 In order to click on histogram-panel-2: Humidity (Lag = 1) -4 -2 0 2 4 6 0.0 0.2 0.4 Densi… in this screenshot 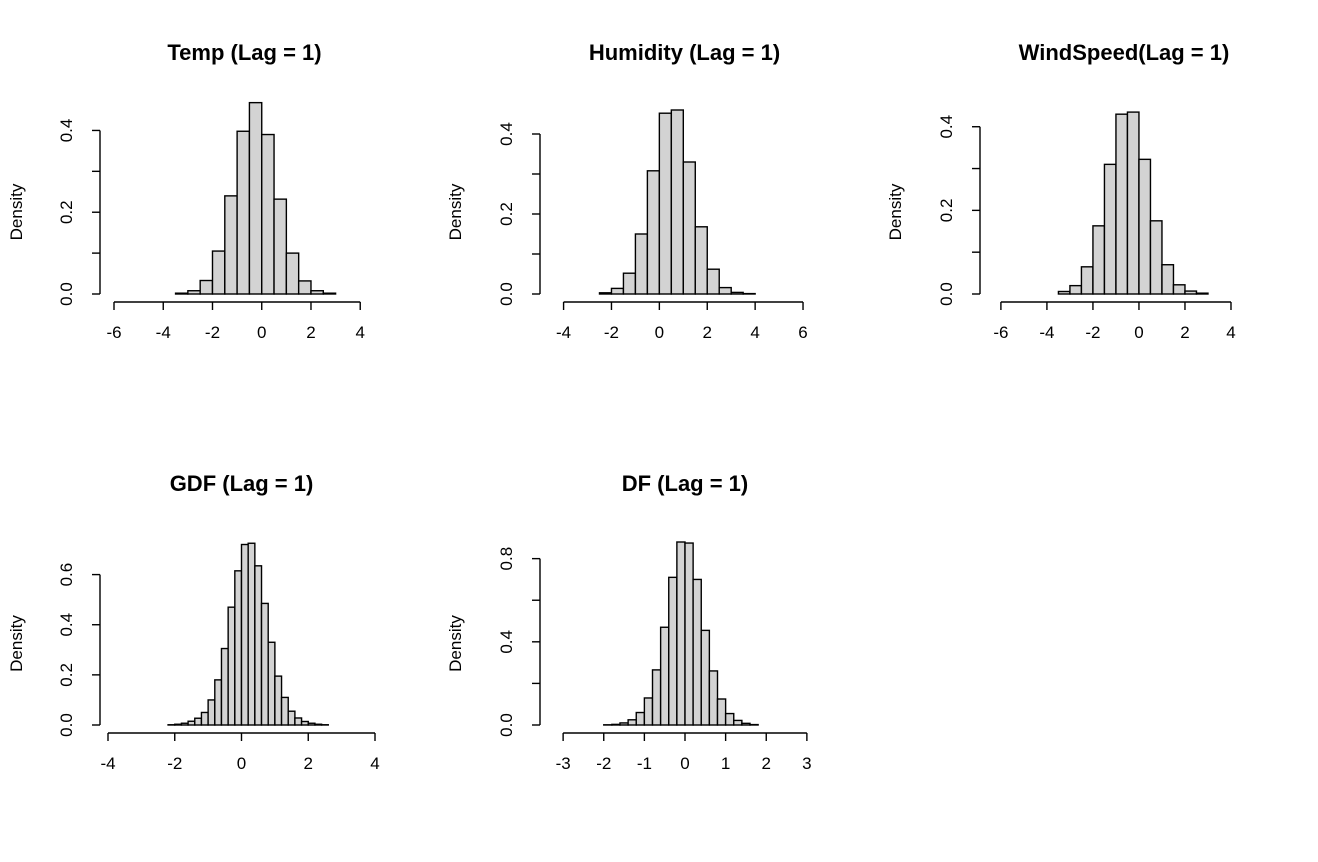, I will do `click(627, 191)`.